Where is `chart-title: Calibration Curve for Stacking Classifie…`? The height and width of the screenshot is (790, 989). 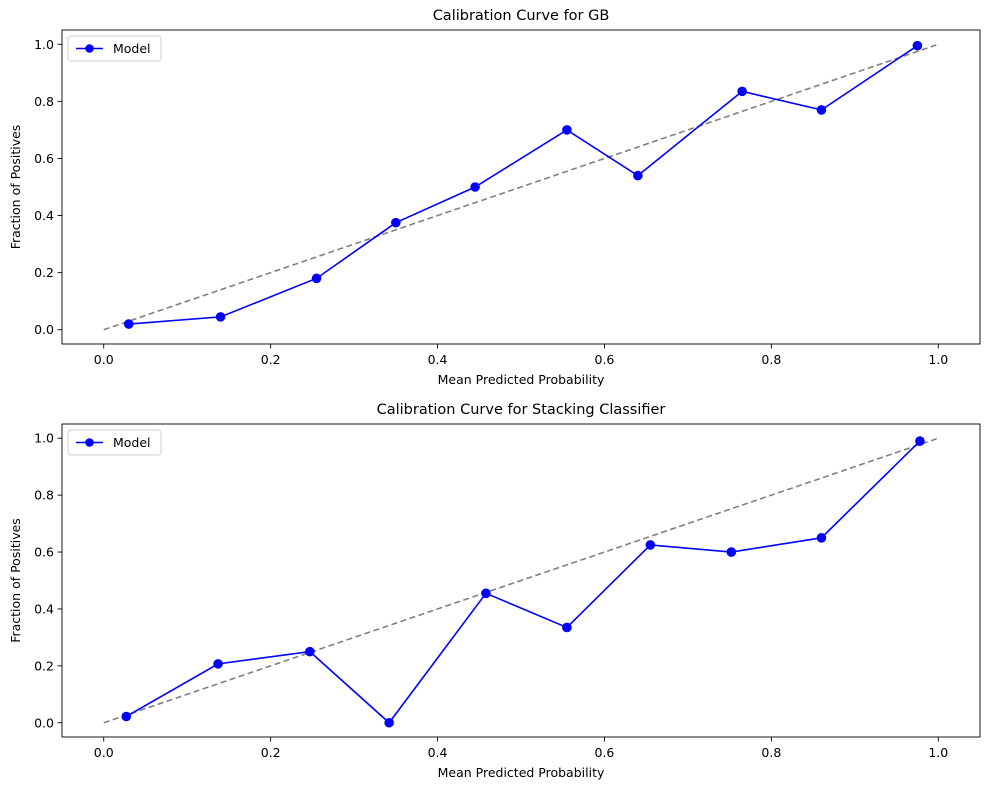 chart-title: Calibration Curve for Stacking Classifie… is located at coordinates (521, 410).